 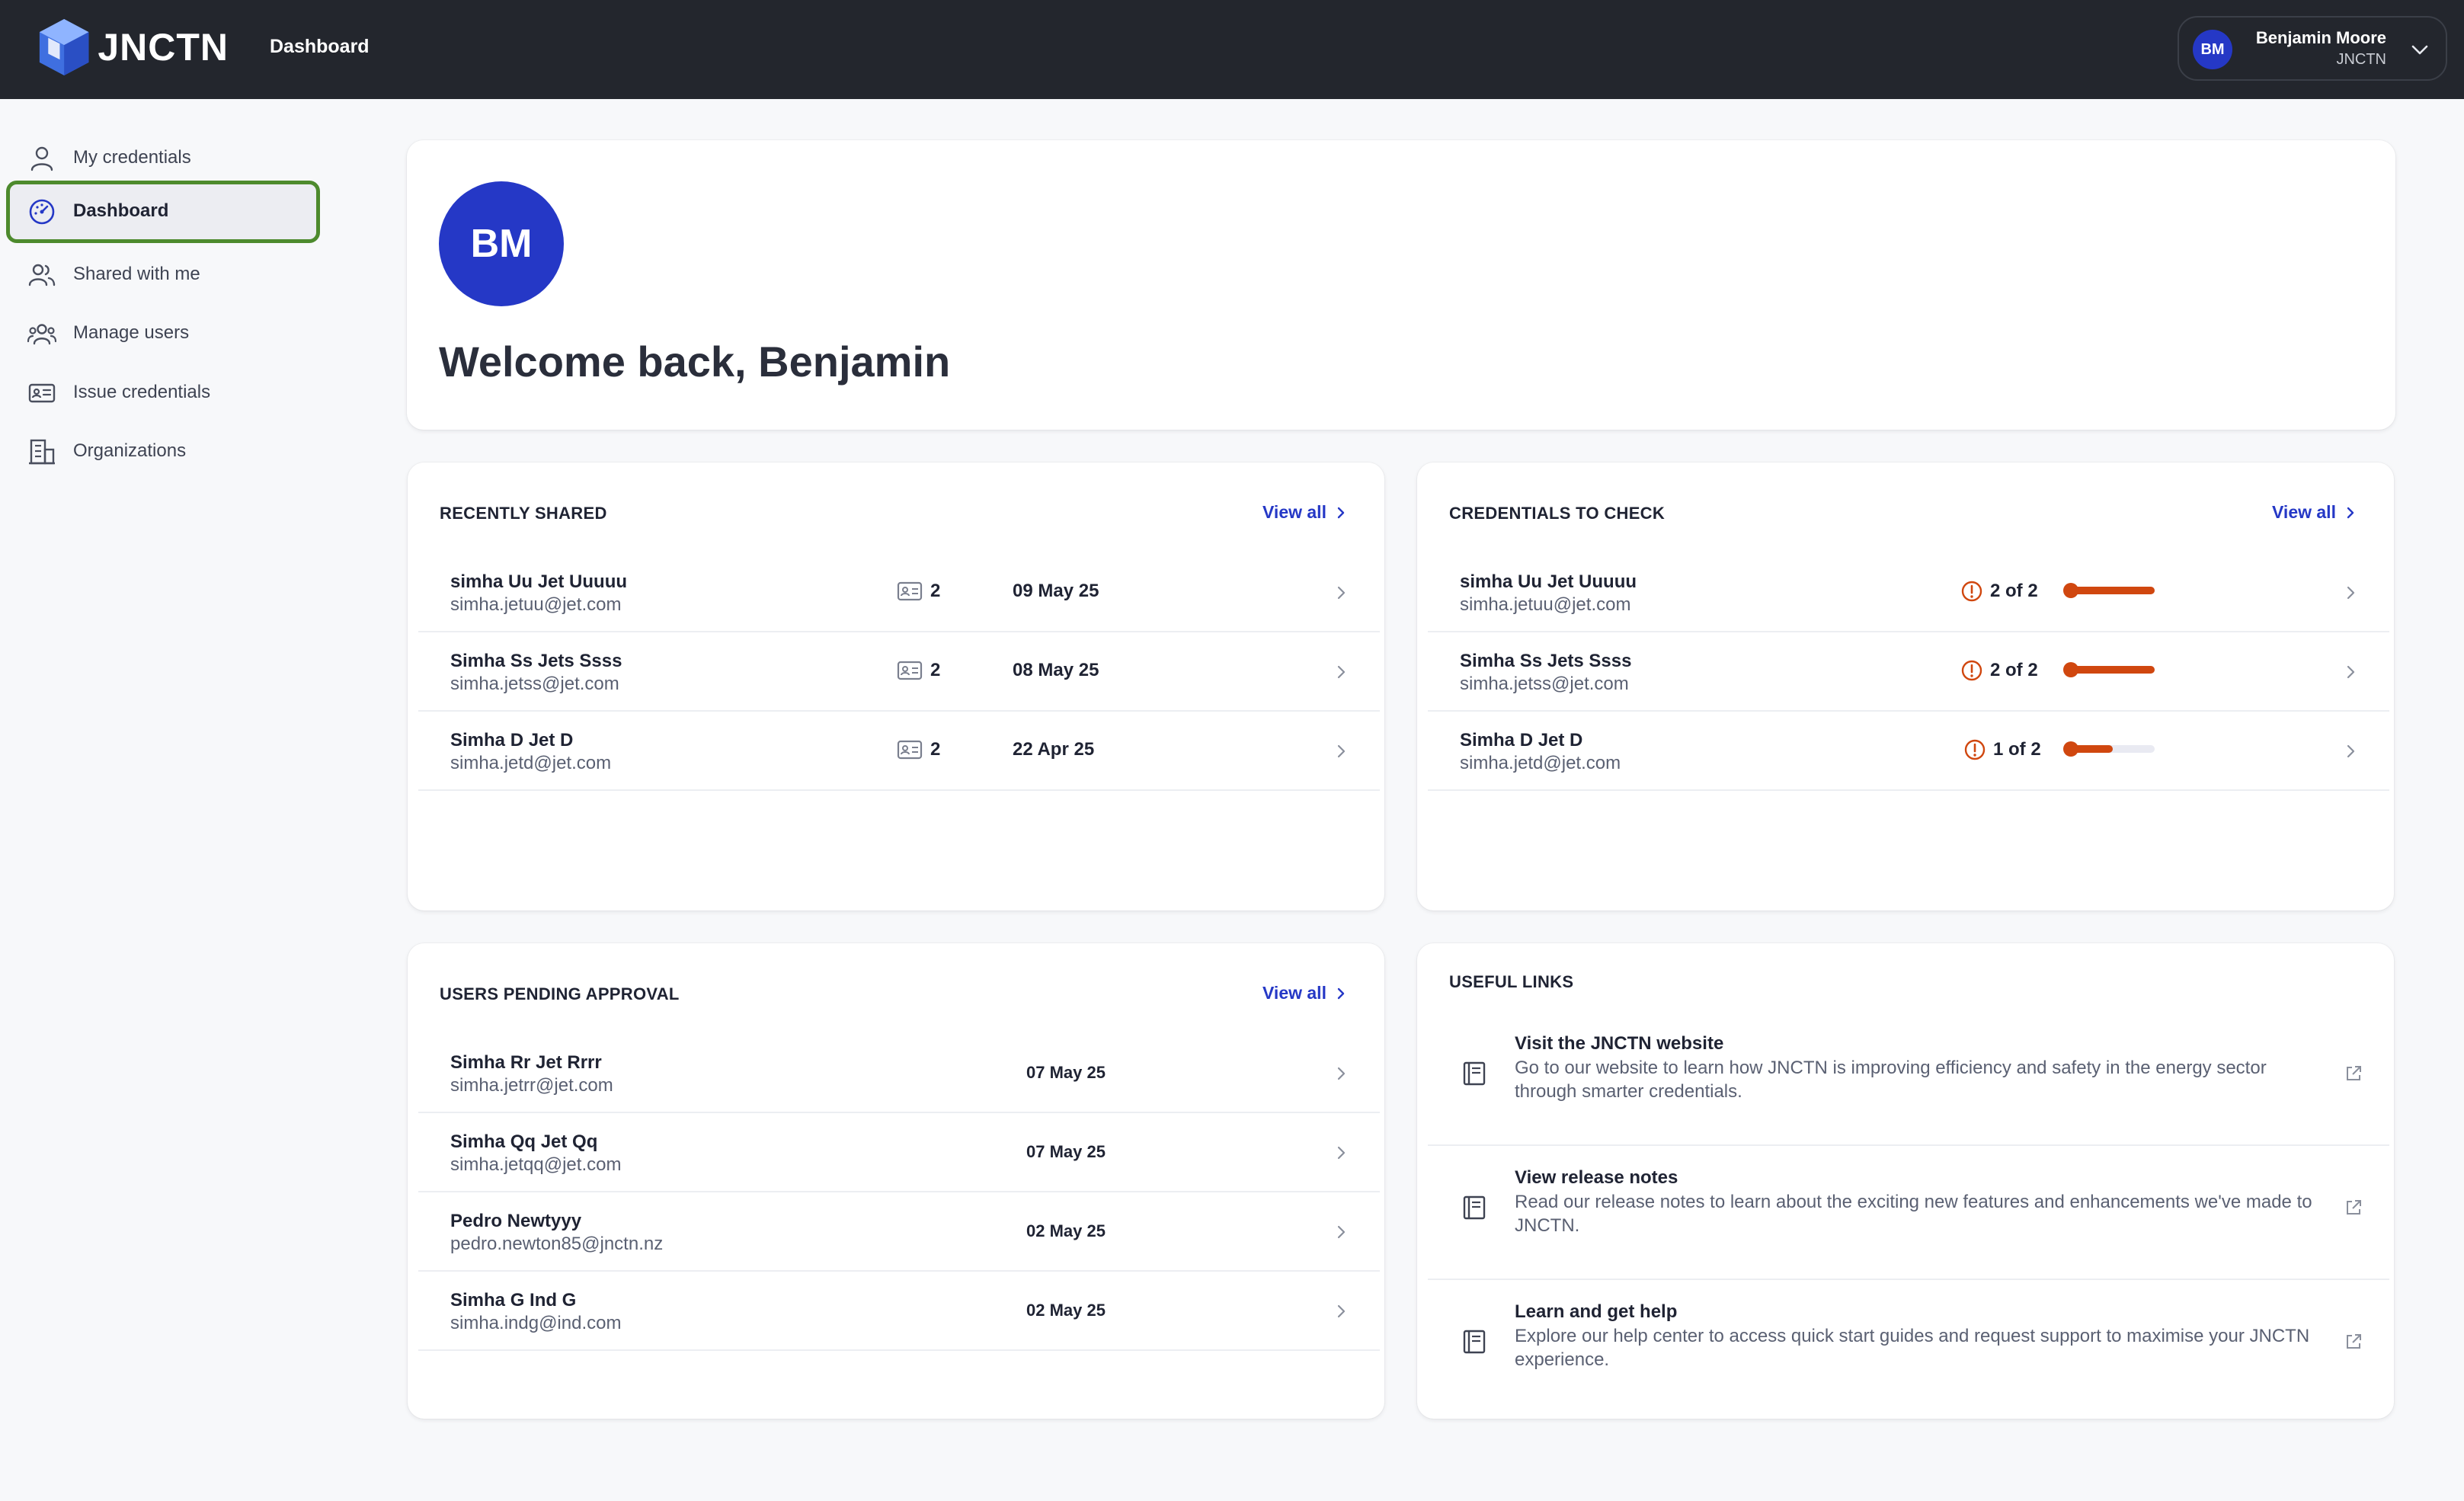 I want to click on sidebar-item-organizations: Organizations, so click(x=163, y=452).